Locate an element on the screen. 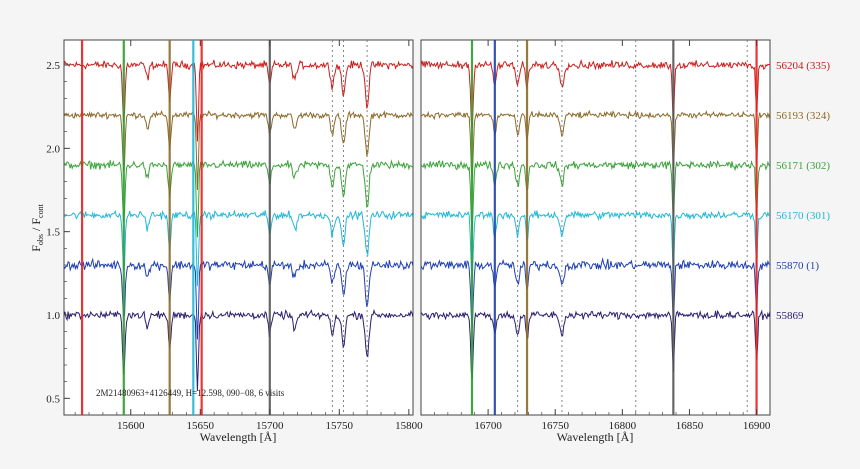 The height and width of the screenshot is (469, 860). series-label: 56193 (324) is located at coordinates (803, 116).